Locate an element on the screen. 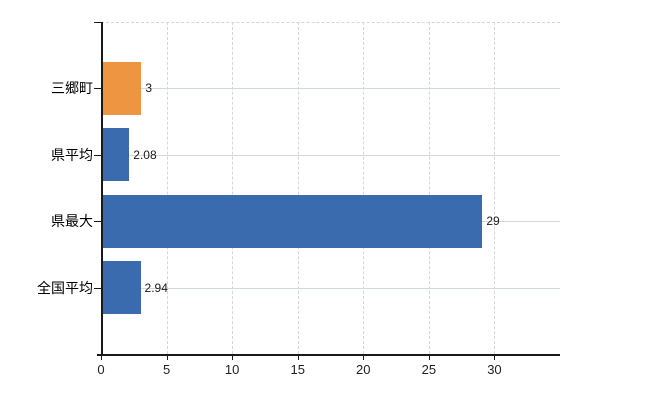  category-label: 県平均 is located at coordinates (72, 154).